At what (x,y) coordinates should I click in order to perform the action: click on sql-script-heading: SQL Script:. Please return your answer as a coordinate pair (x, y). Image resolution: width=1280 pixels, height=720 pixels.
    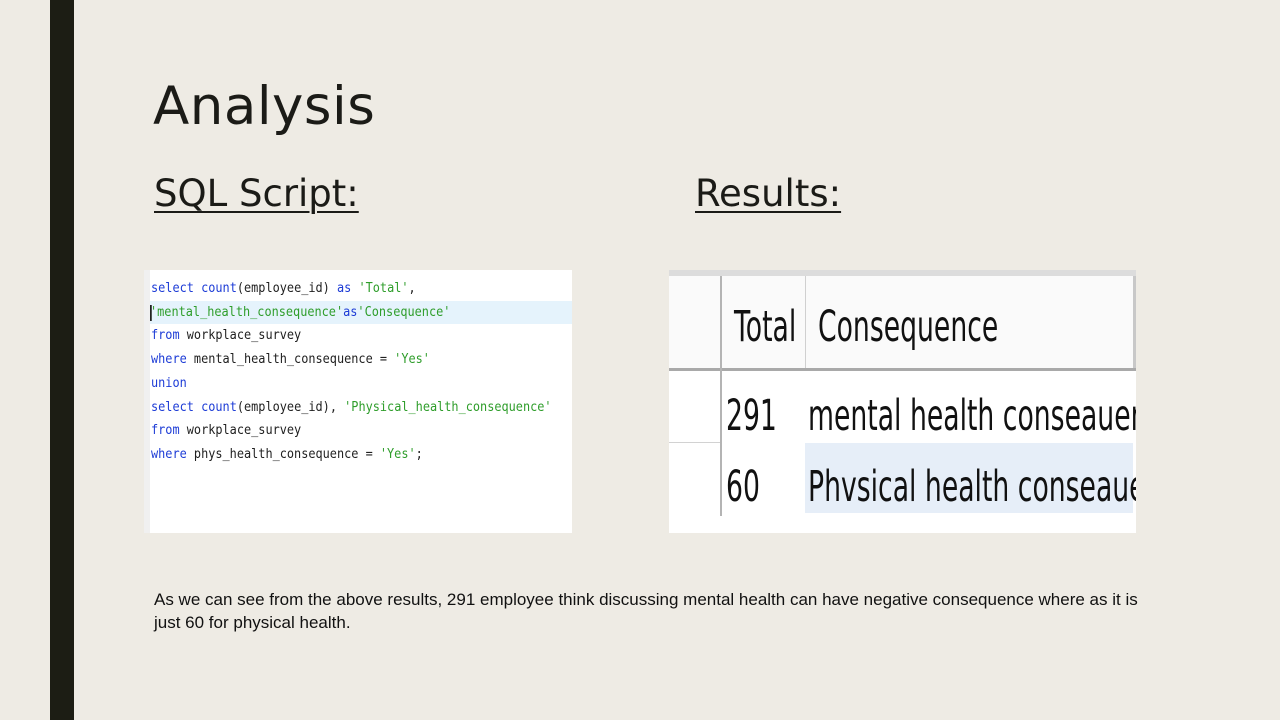
    Looking at the image, I should click on (256, 193).